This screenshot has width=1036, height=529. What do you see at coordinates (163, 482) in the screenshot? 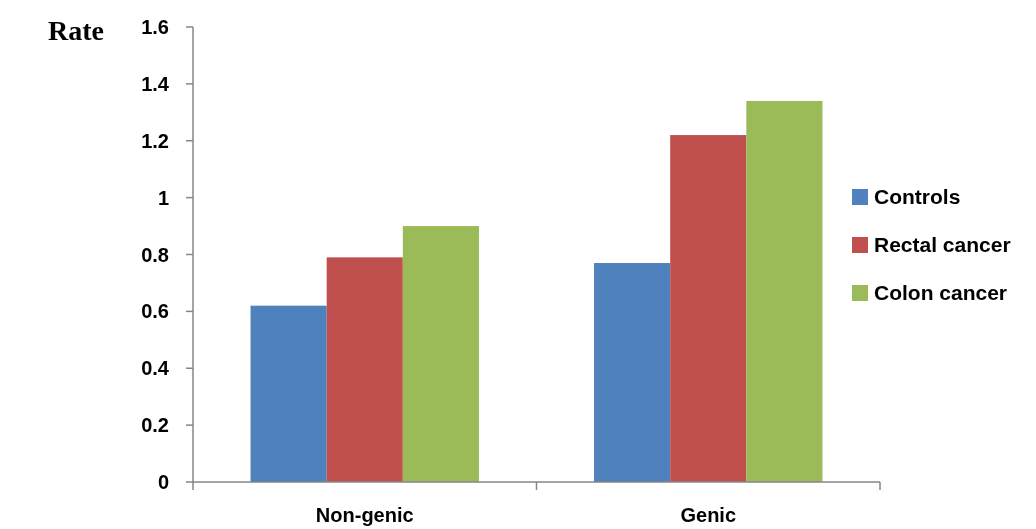
I see `y-tick-label: 0` at bounding box center [163, 482].